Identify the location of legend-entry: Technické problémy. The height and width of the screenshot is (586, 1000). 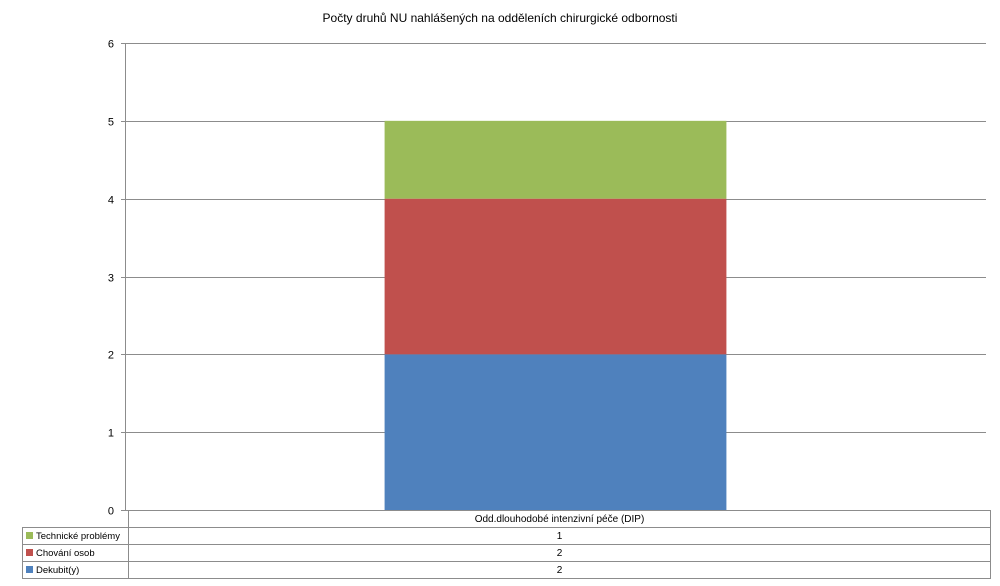
(75, 536).